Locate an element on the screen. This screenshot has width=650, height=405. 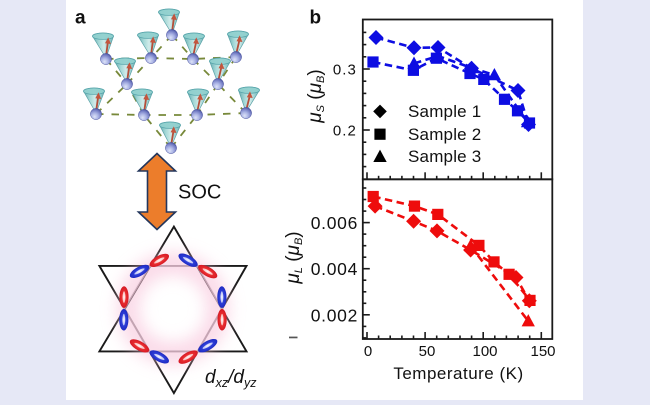
svg-text: 0.002 is located at coordinates (334, 315).